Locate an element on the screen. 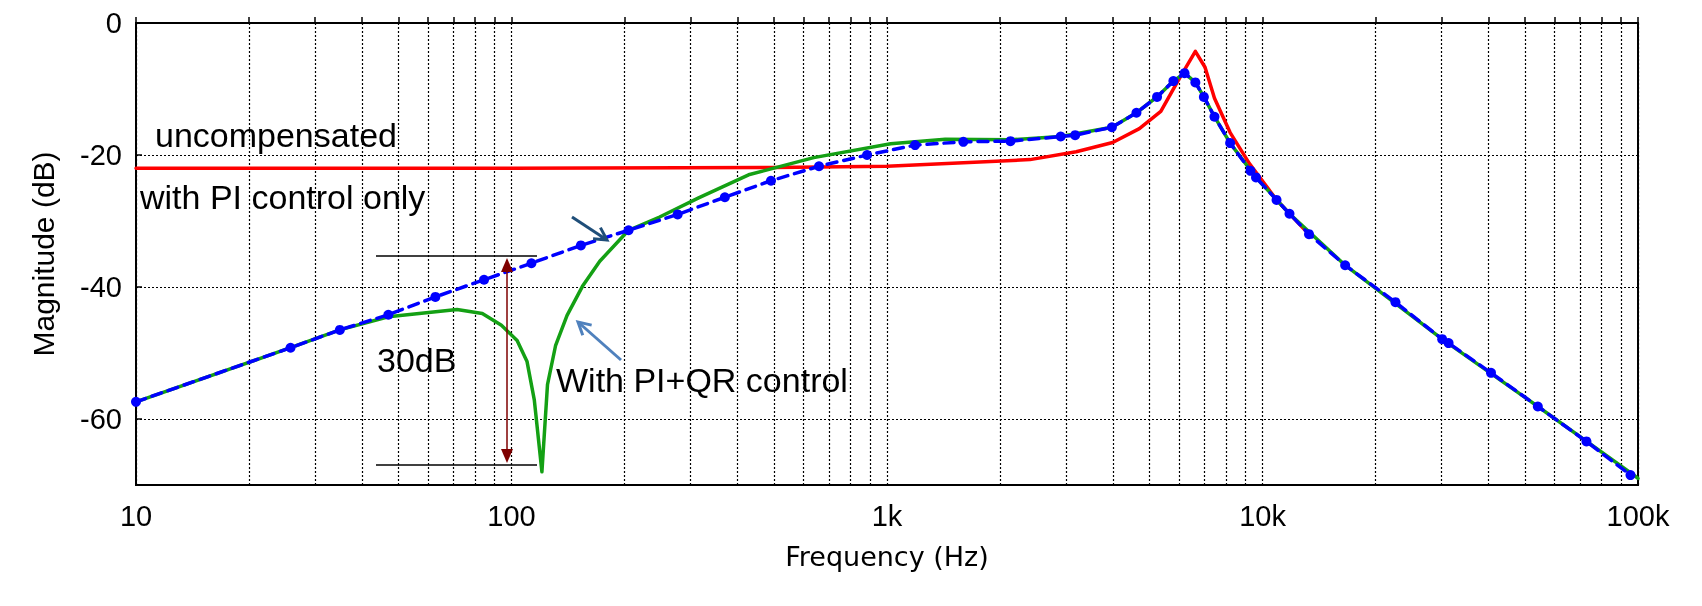 Image resolution: width=1702 pixels, height=606 pixels. x-tick-label: 10 is located at coordinates (136, 515).